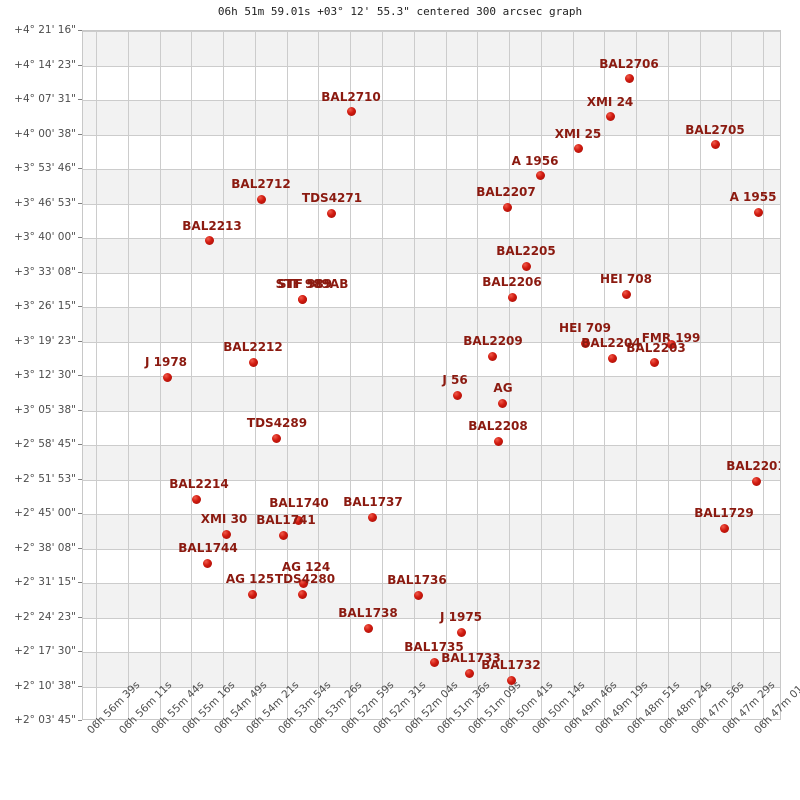 This screenshot has width=800, height=800. Describe the element at coordinates (45, 271) in the screenshot. I see `y-axis-tick-label: +3° 33' 08"` at that location.